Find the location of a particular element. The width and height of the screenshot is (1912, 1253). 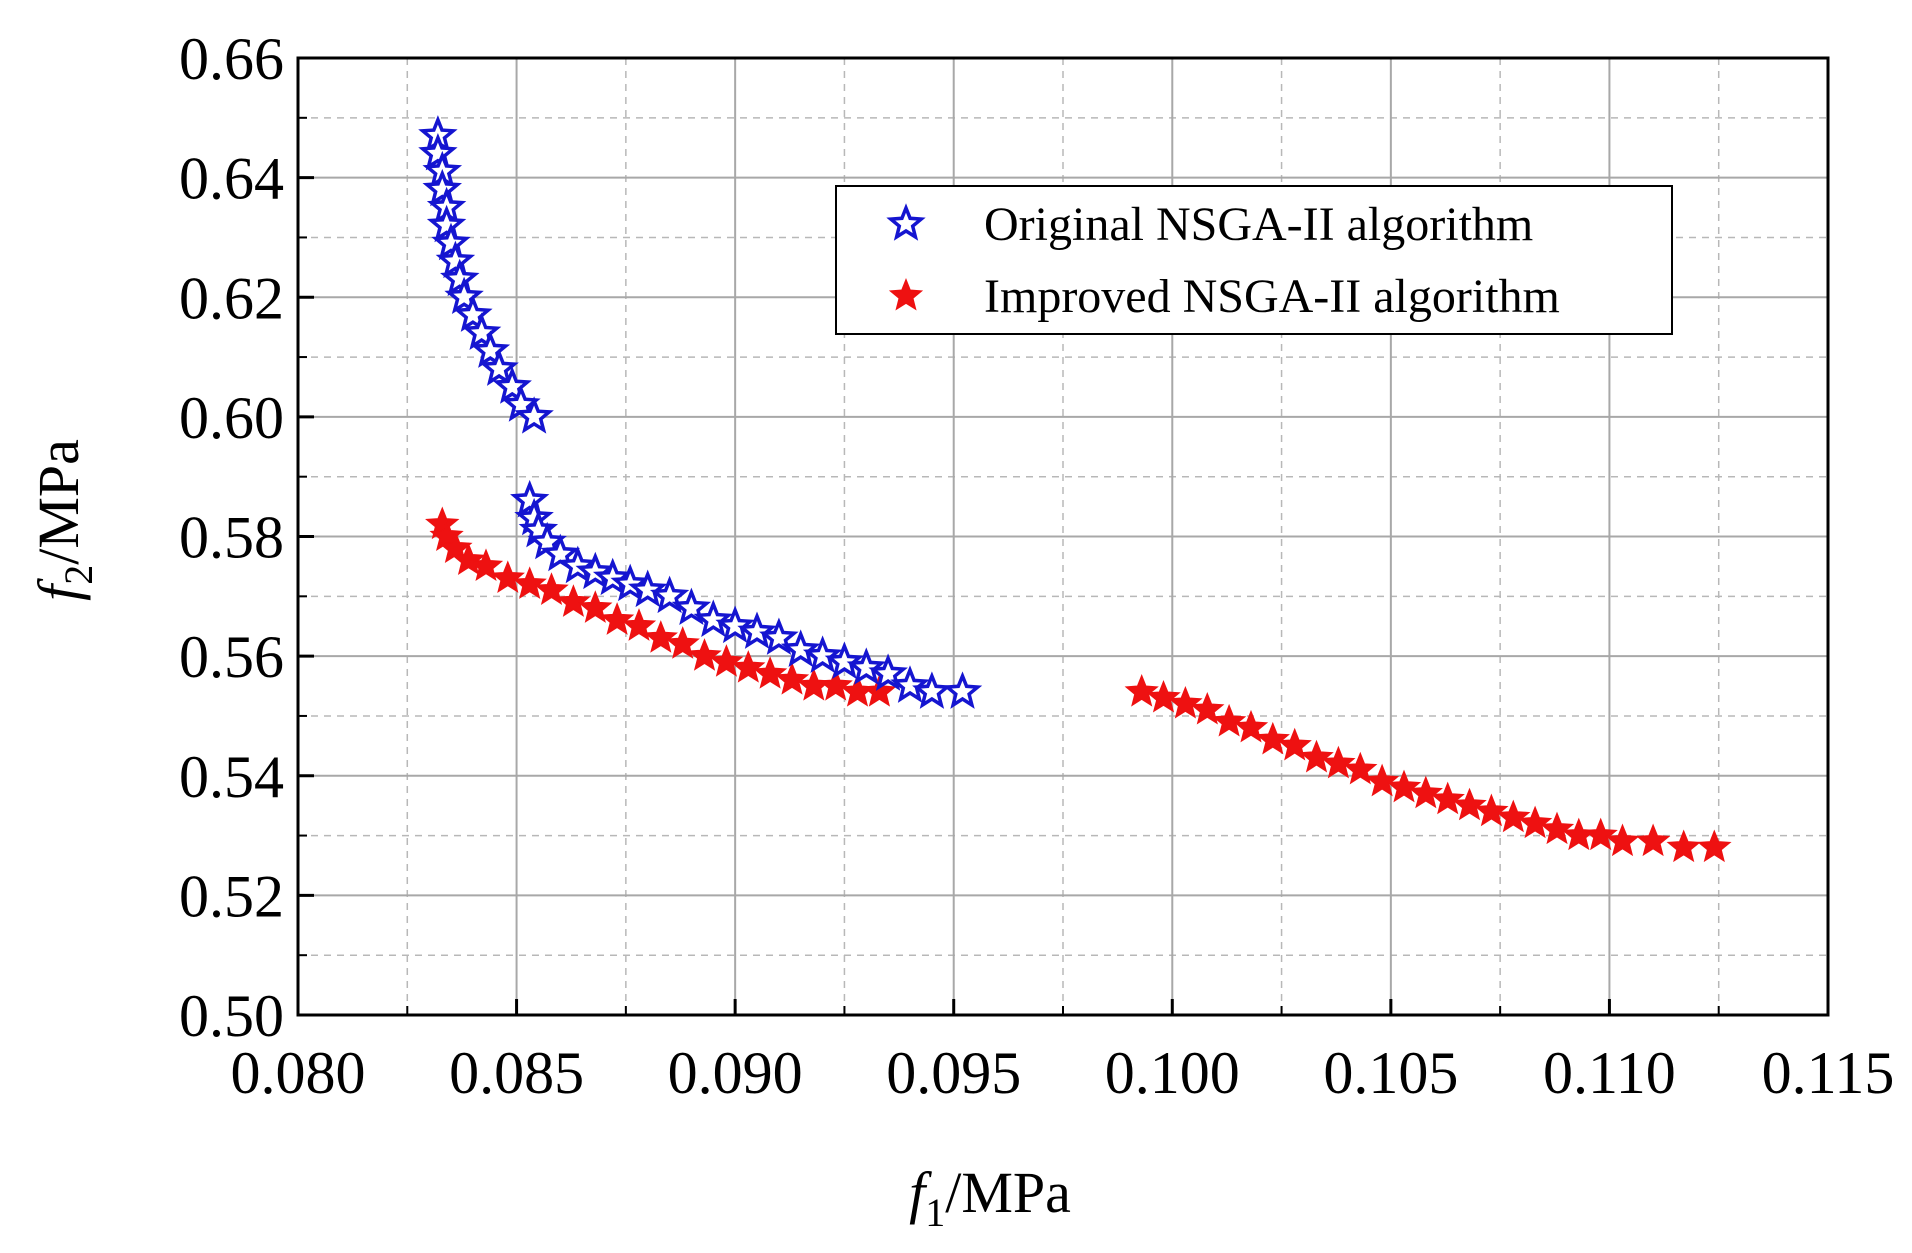

x-tick-label: 0.110 is located at coordinates (1609, 1073).